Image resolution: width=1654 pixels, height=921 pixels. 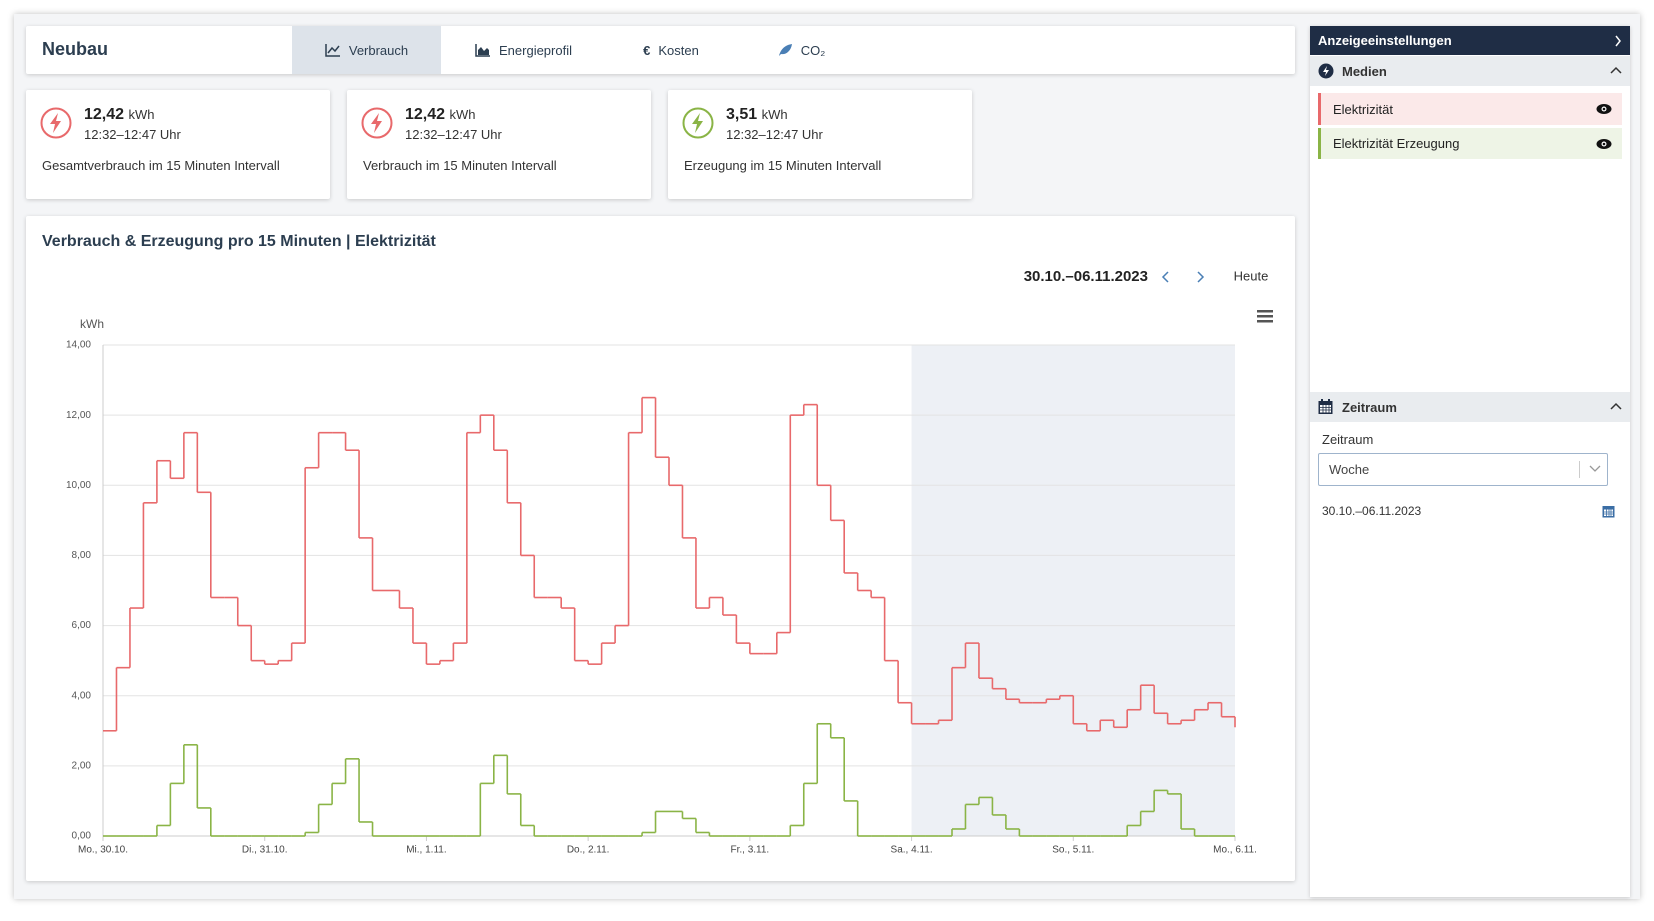 What do you see at coordinates (426, 850) in the screenshot?
I see `x-tick-label: Mi., 1.11.` at bounding box center [426, 850].